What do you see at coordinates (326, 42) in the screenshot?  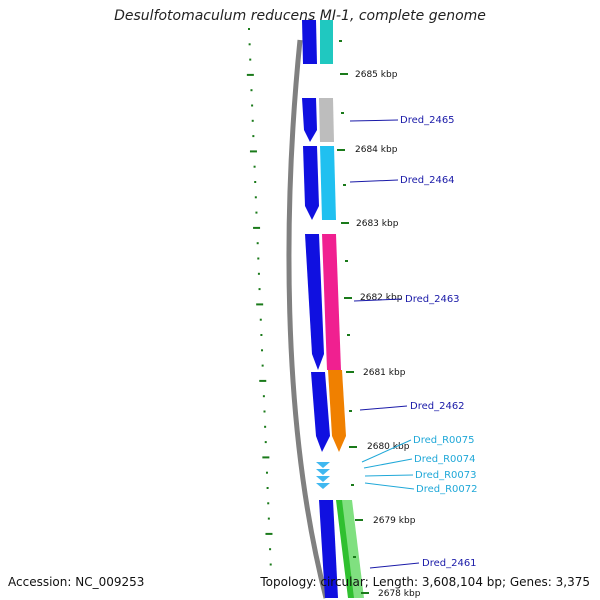 I see `feature-top-cyan` at bounding box center [326, 42].